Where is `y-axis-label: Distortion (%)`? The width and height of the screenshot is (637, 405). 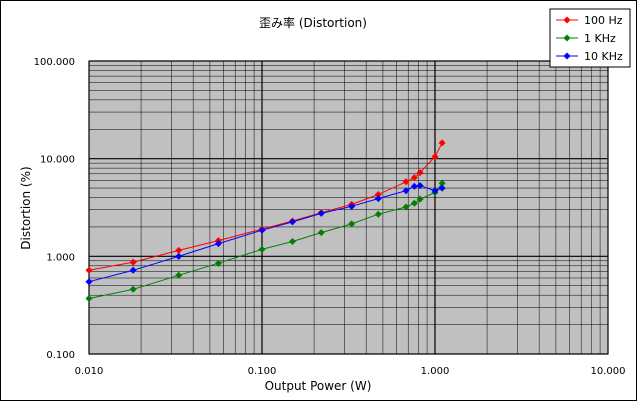
y-axis-label: Distortion (%) is located at coordinates (26, 207).